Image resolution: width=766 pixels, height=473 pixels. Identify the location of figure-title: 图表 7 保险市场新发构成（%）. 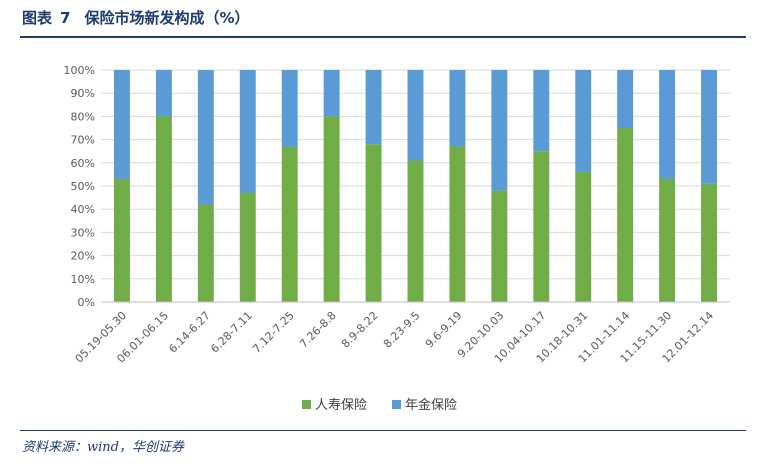
(135, 18).